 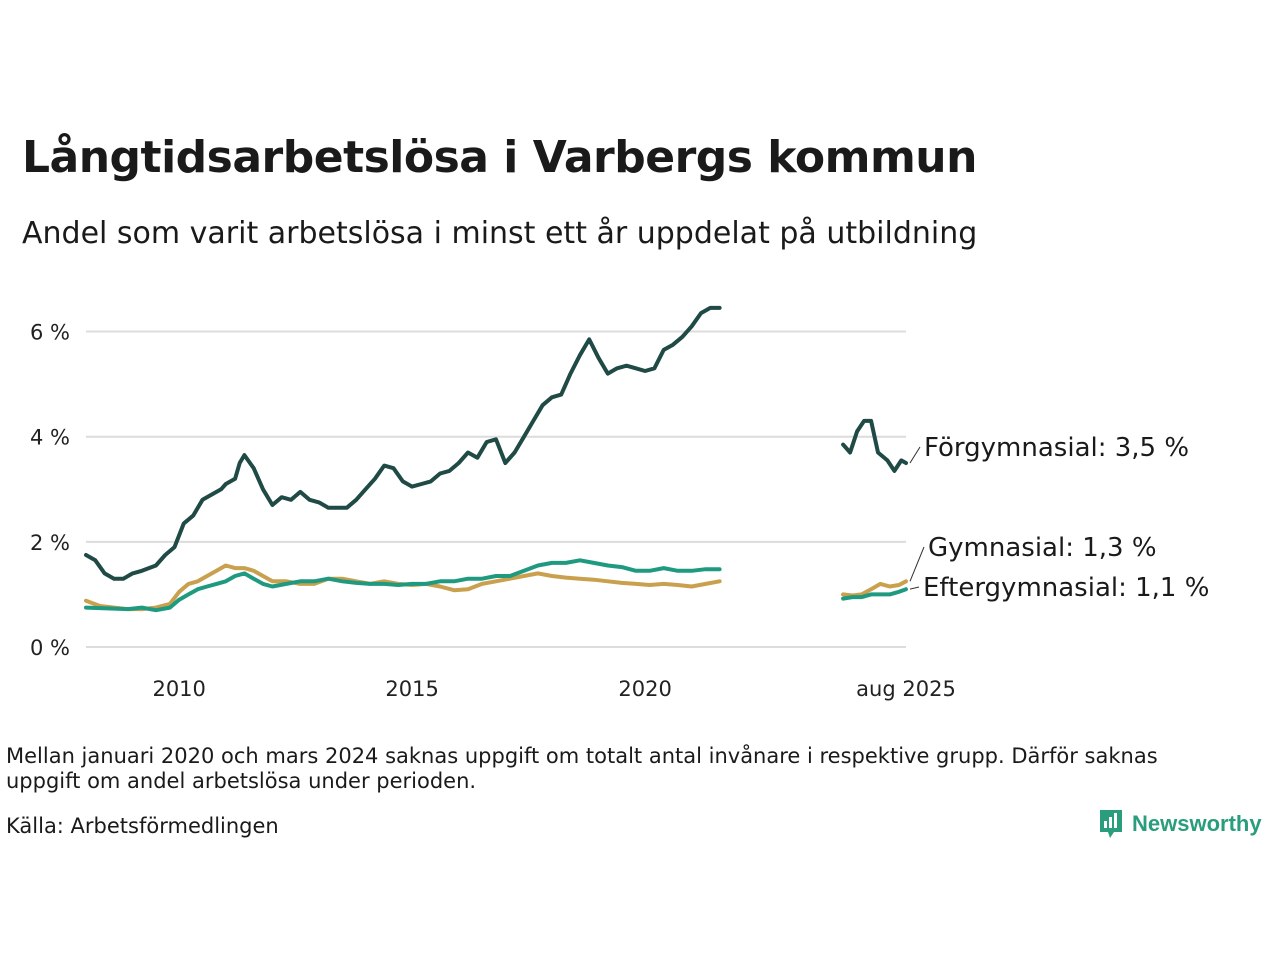 I want to click on chart-title: Långtidsarbetslösa i Varbergs kommun, so click(x=499, y=157).